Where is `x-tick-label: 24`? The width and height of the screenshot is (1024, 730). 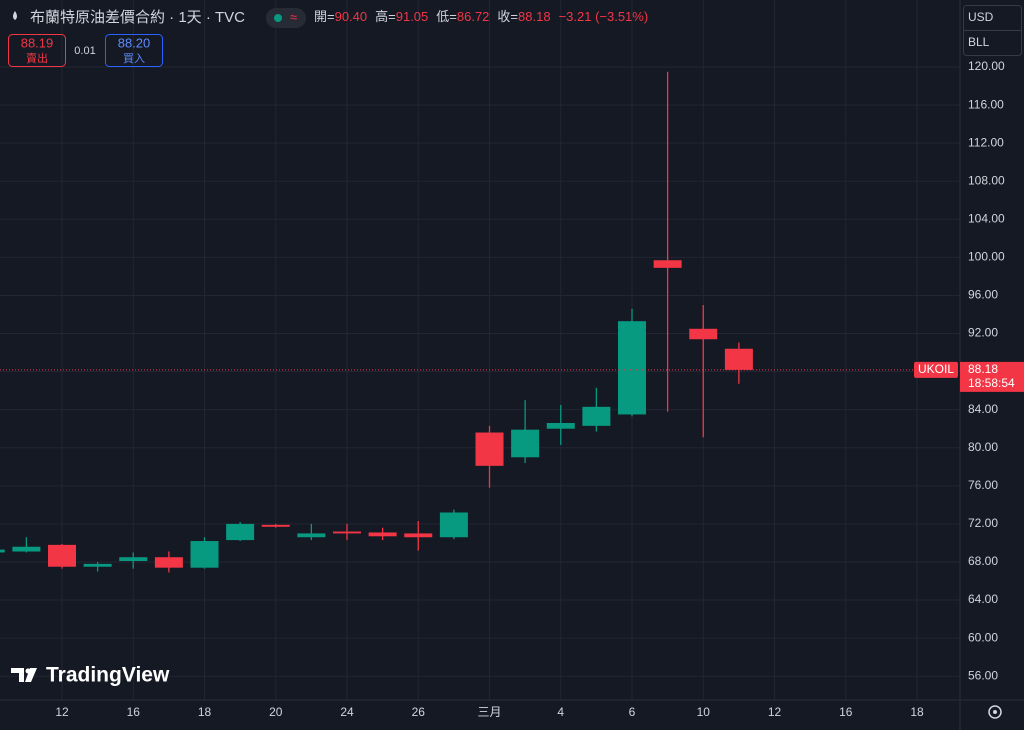 x-tick-label: 24 is located at coordinates (347, 712).